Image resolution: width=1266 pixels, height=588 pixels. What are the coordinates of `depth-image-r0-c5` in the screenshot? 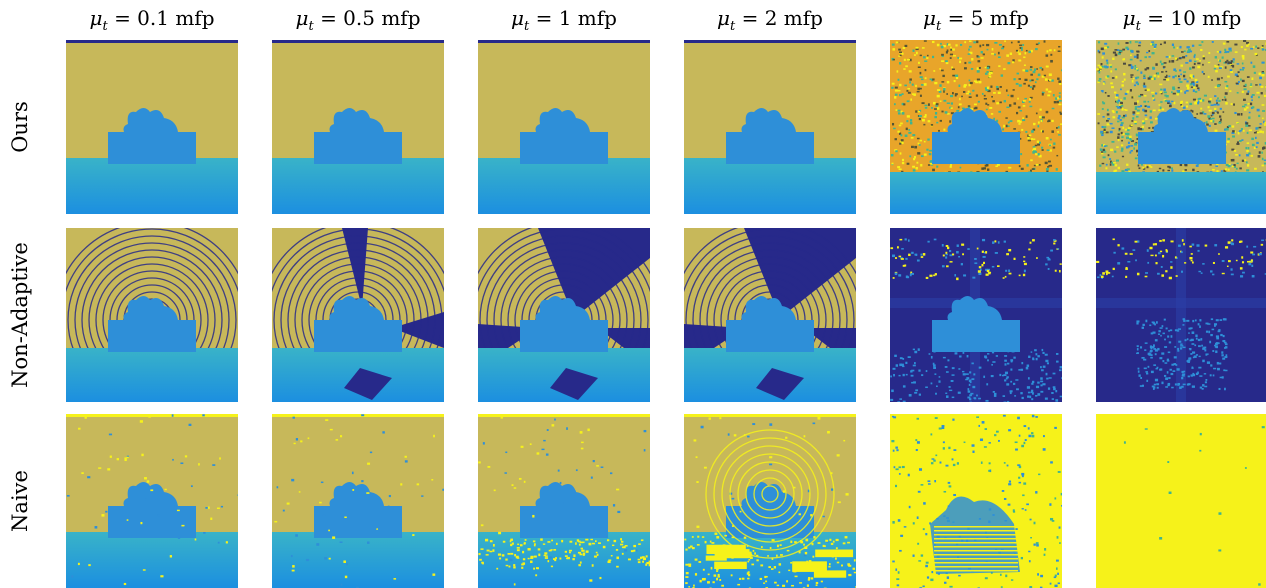 It's located at (1181, 127).